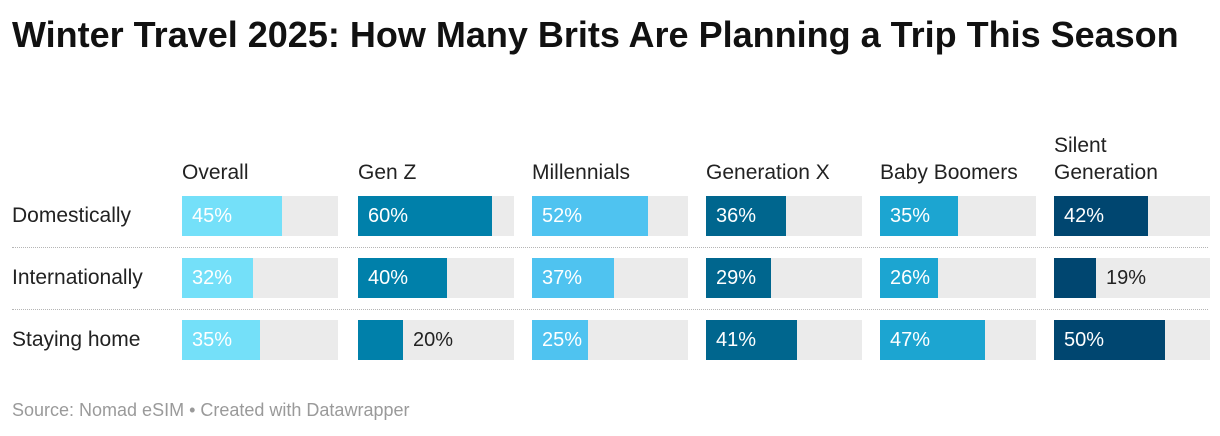  I want to click on bar-silent-generation-staying-home, so click(1109, 340).